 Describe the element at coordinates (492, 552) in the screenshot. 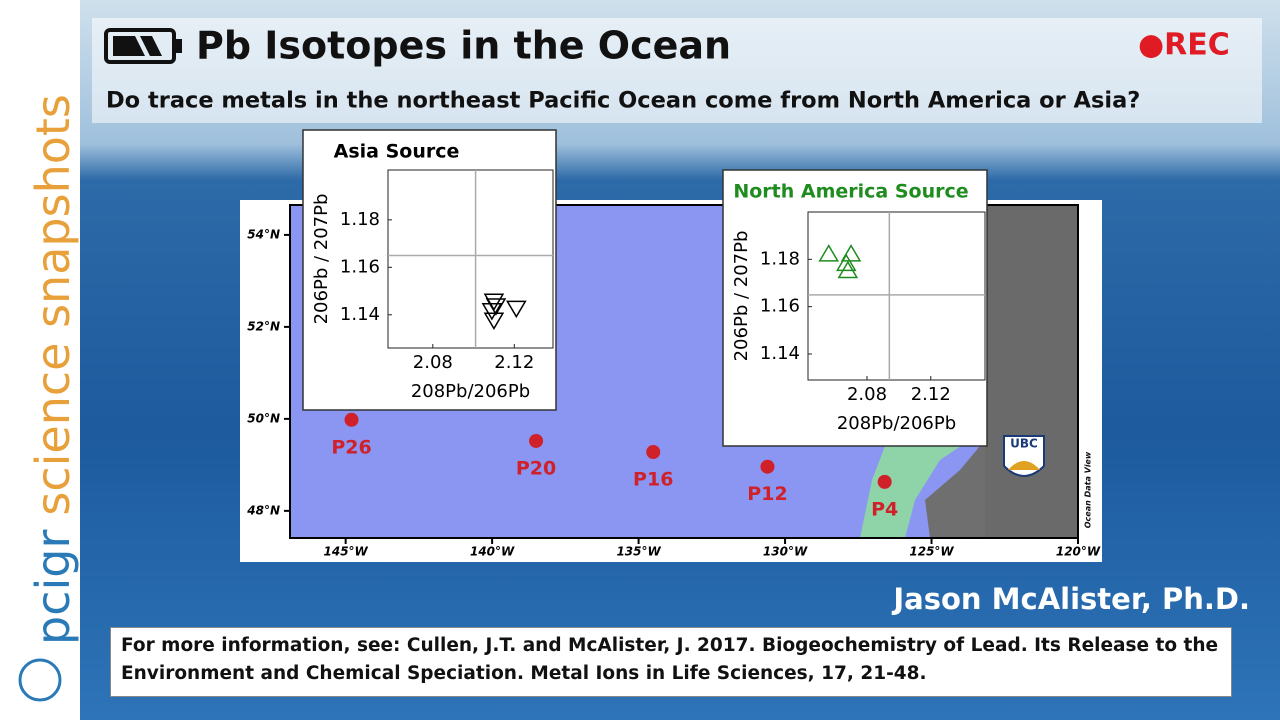

I see `x-tick-label: 140°W` at that location.